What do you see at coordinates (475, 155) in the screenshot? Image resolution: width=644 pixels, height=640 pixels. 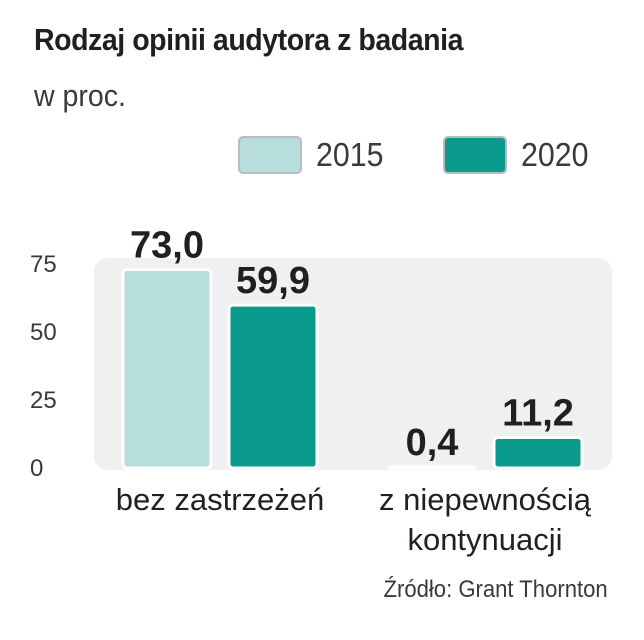 I see `legend-swatch-2020` at bounding box center [475, 155].